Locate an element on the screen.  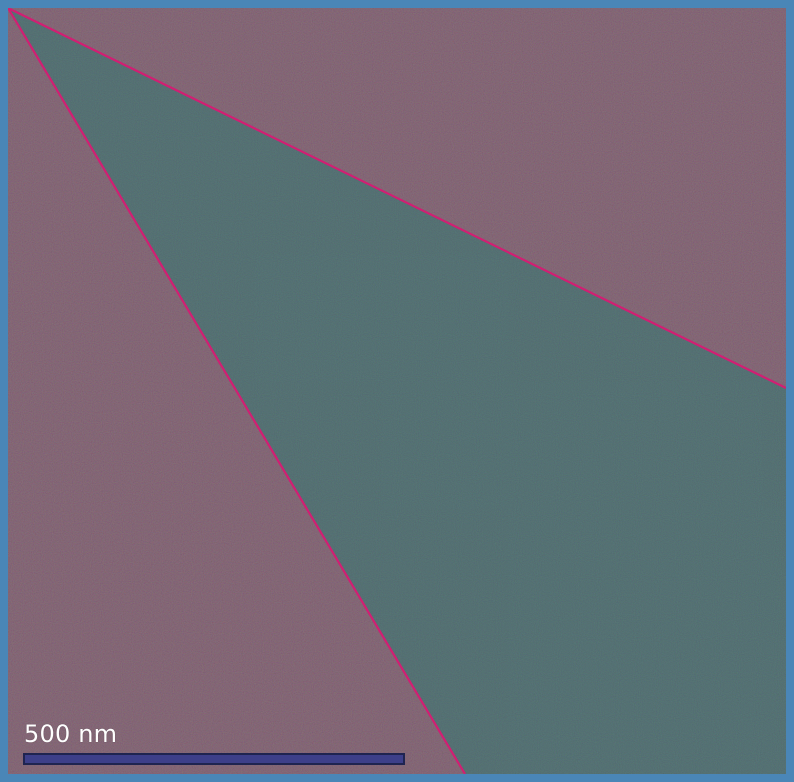
scale-bar-label: 500 nm is located at coordinates (71, 734).